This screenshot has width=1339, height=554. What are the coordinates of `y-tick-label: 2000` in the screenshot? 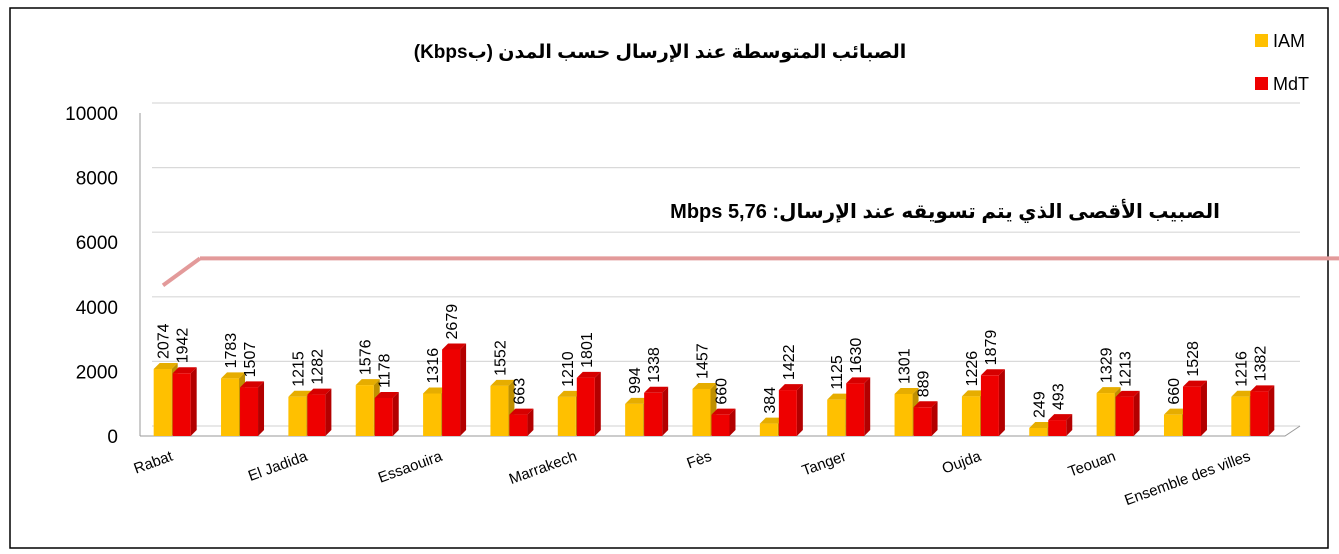 It's located at (97, 372).